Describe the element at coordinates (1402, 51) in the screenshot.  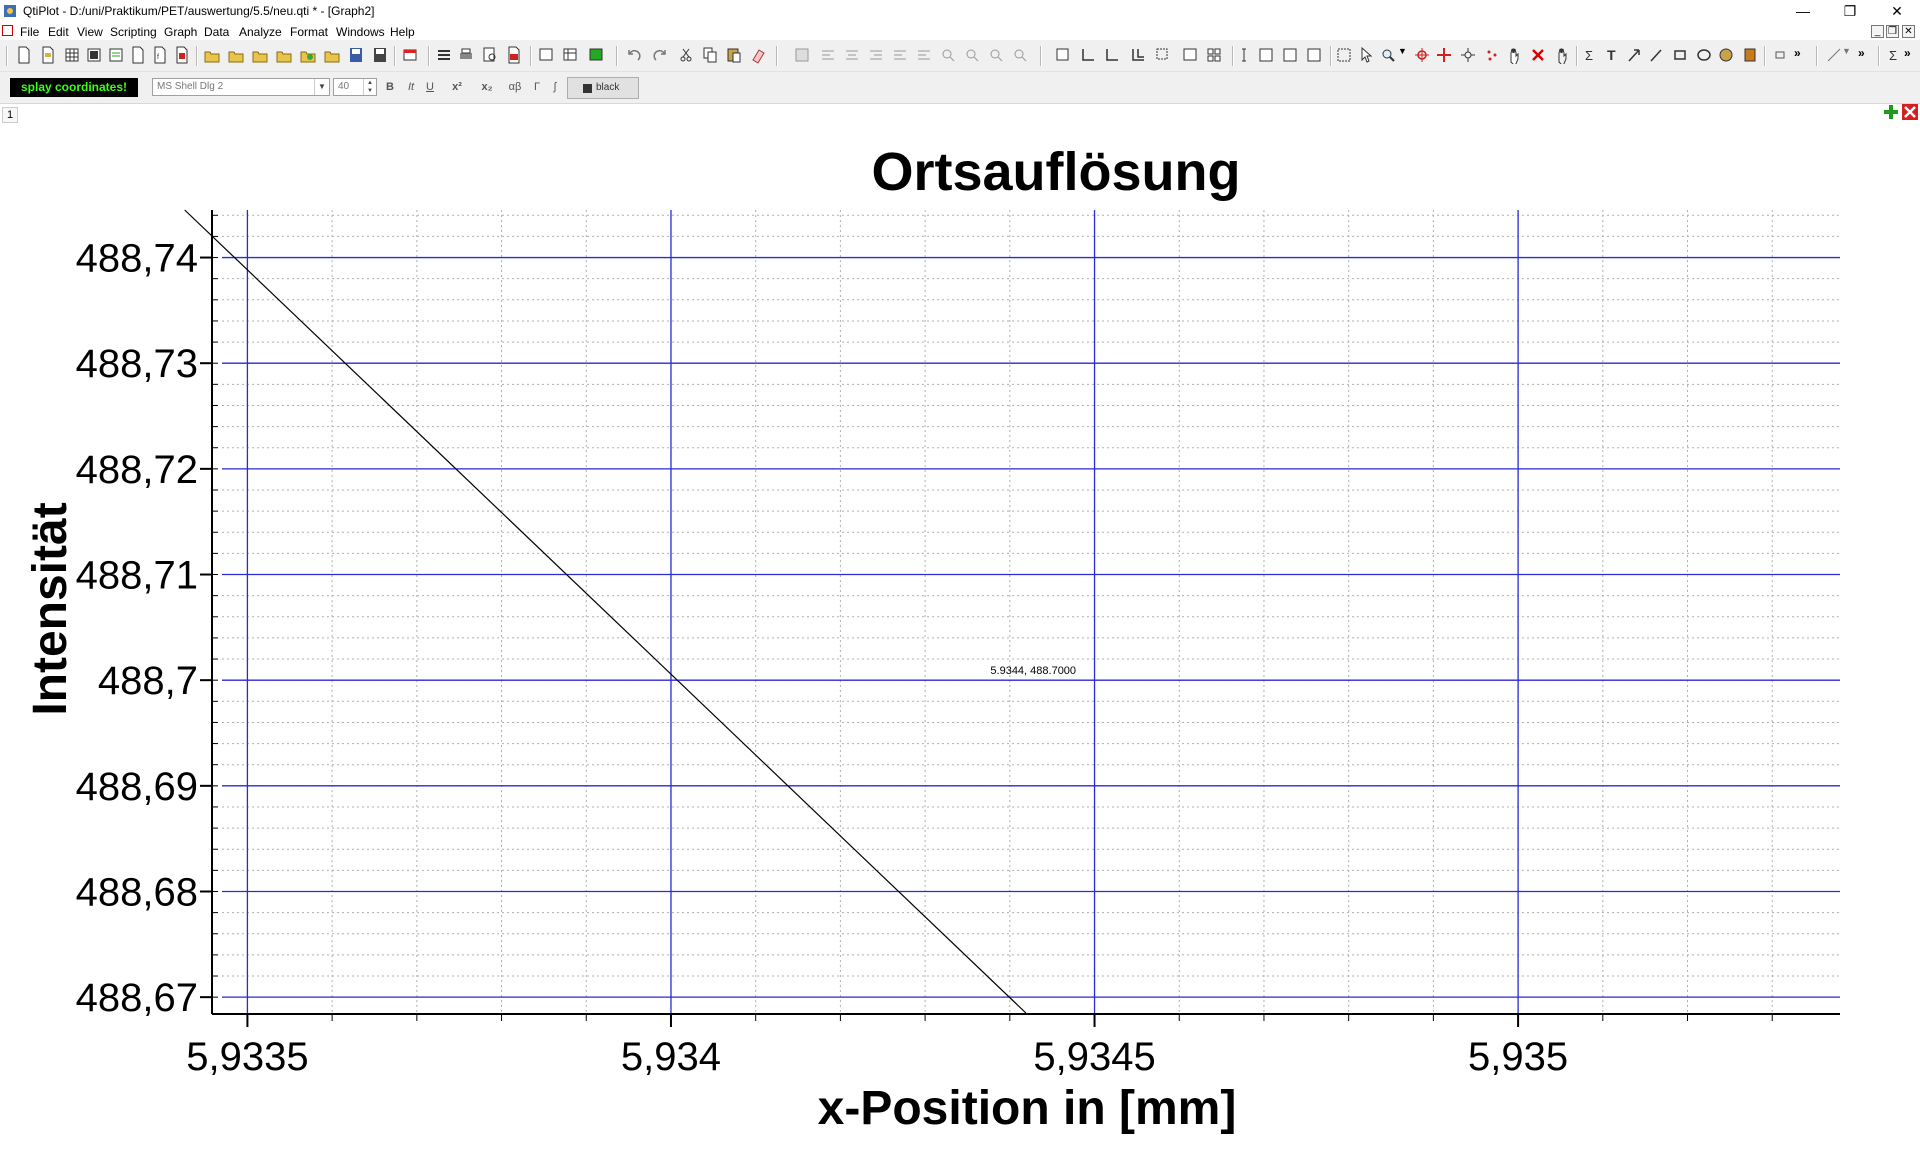
I see `zoom-dropdown-icon: ▼` at that location.